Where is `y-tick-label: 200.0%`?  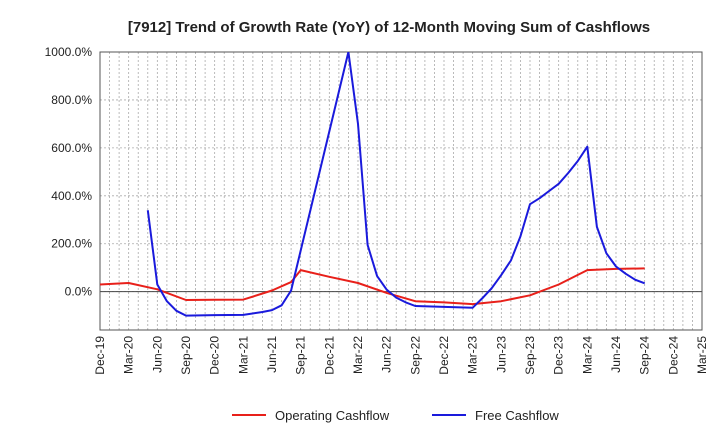 y-tick-label: 200.0% is located at coordinates (71, 244).